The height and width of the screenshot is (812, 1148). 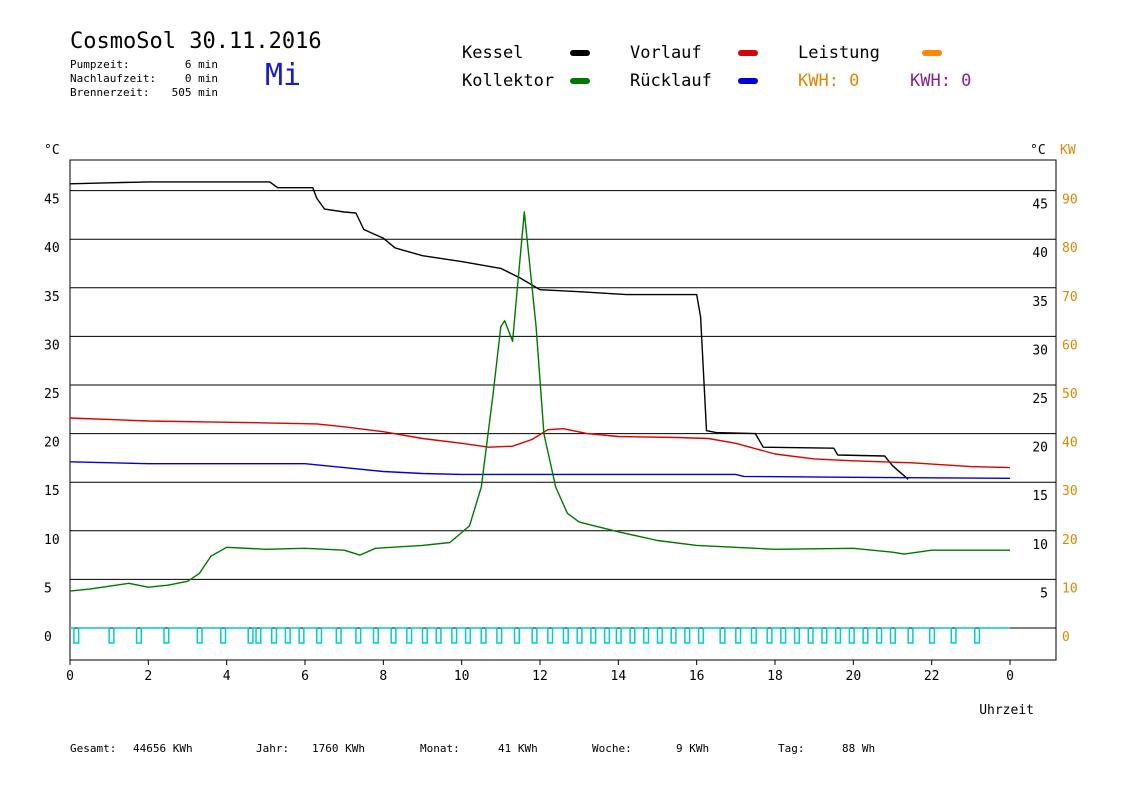 I want to click on y-kw-tick-label: 50, so click(x=1070, y=394).